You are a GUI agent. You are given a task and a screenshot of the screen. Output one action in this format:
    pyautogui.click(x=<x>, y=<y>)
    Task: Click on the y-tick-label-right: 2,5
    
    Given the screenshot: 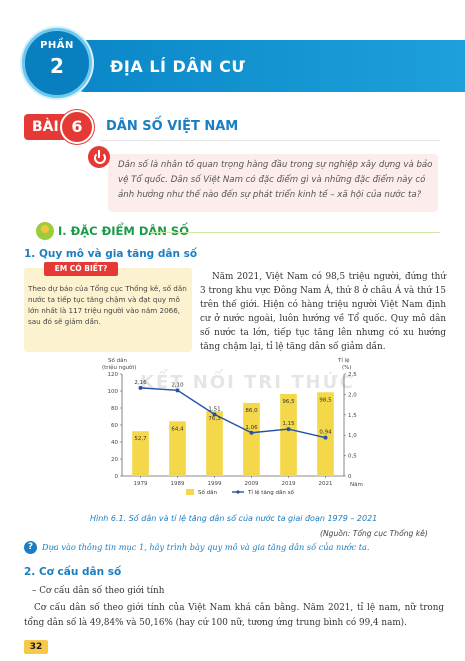 What is the action you would take?
    pyautogui.click(x=352, y=375)
    